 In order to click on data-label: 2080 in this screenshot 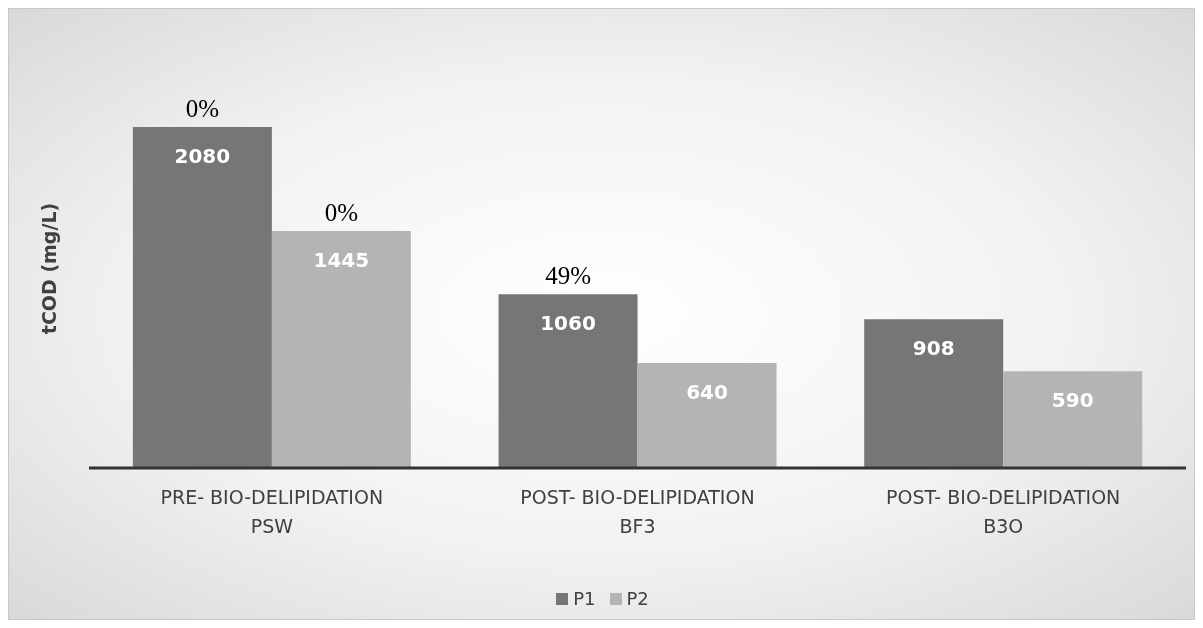, I will do `click(202, 156)`.